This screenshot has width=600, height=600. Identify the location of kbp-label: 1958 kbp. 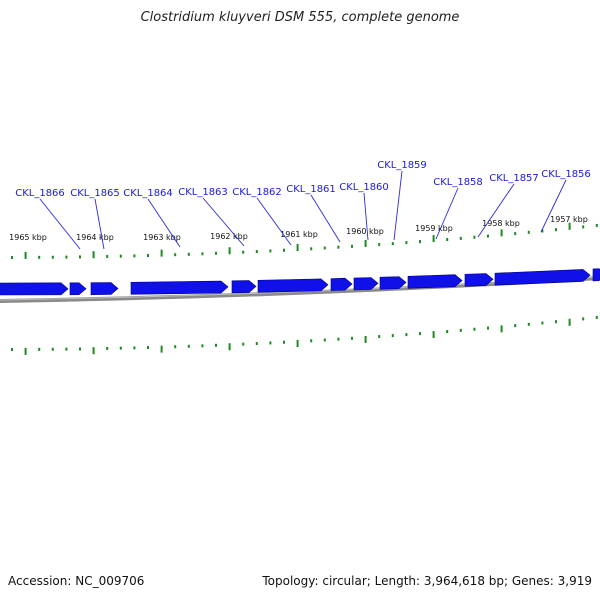
(501, 223).